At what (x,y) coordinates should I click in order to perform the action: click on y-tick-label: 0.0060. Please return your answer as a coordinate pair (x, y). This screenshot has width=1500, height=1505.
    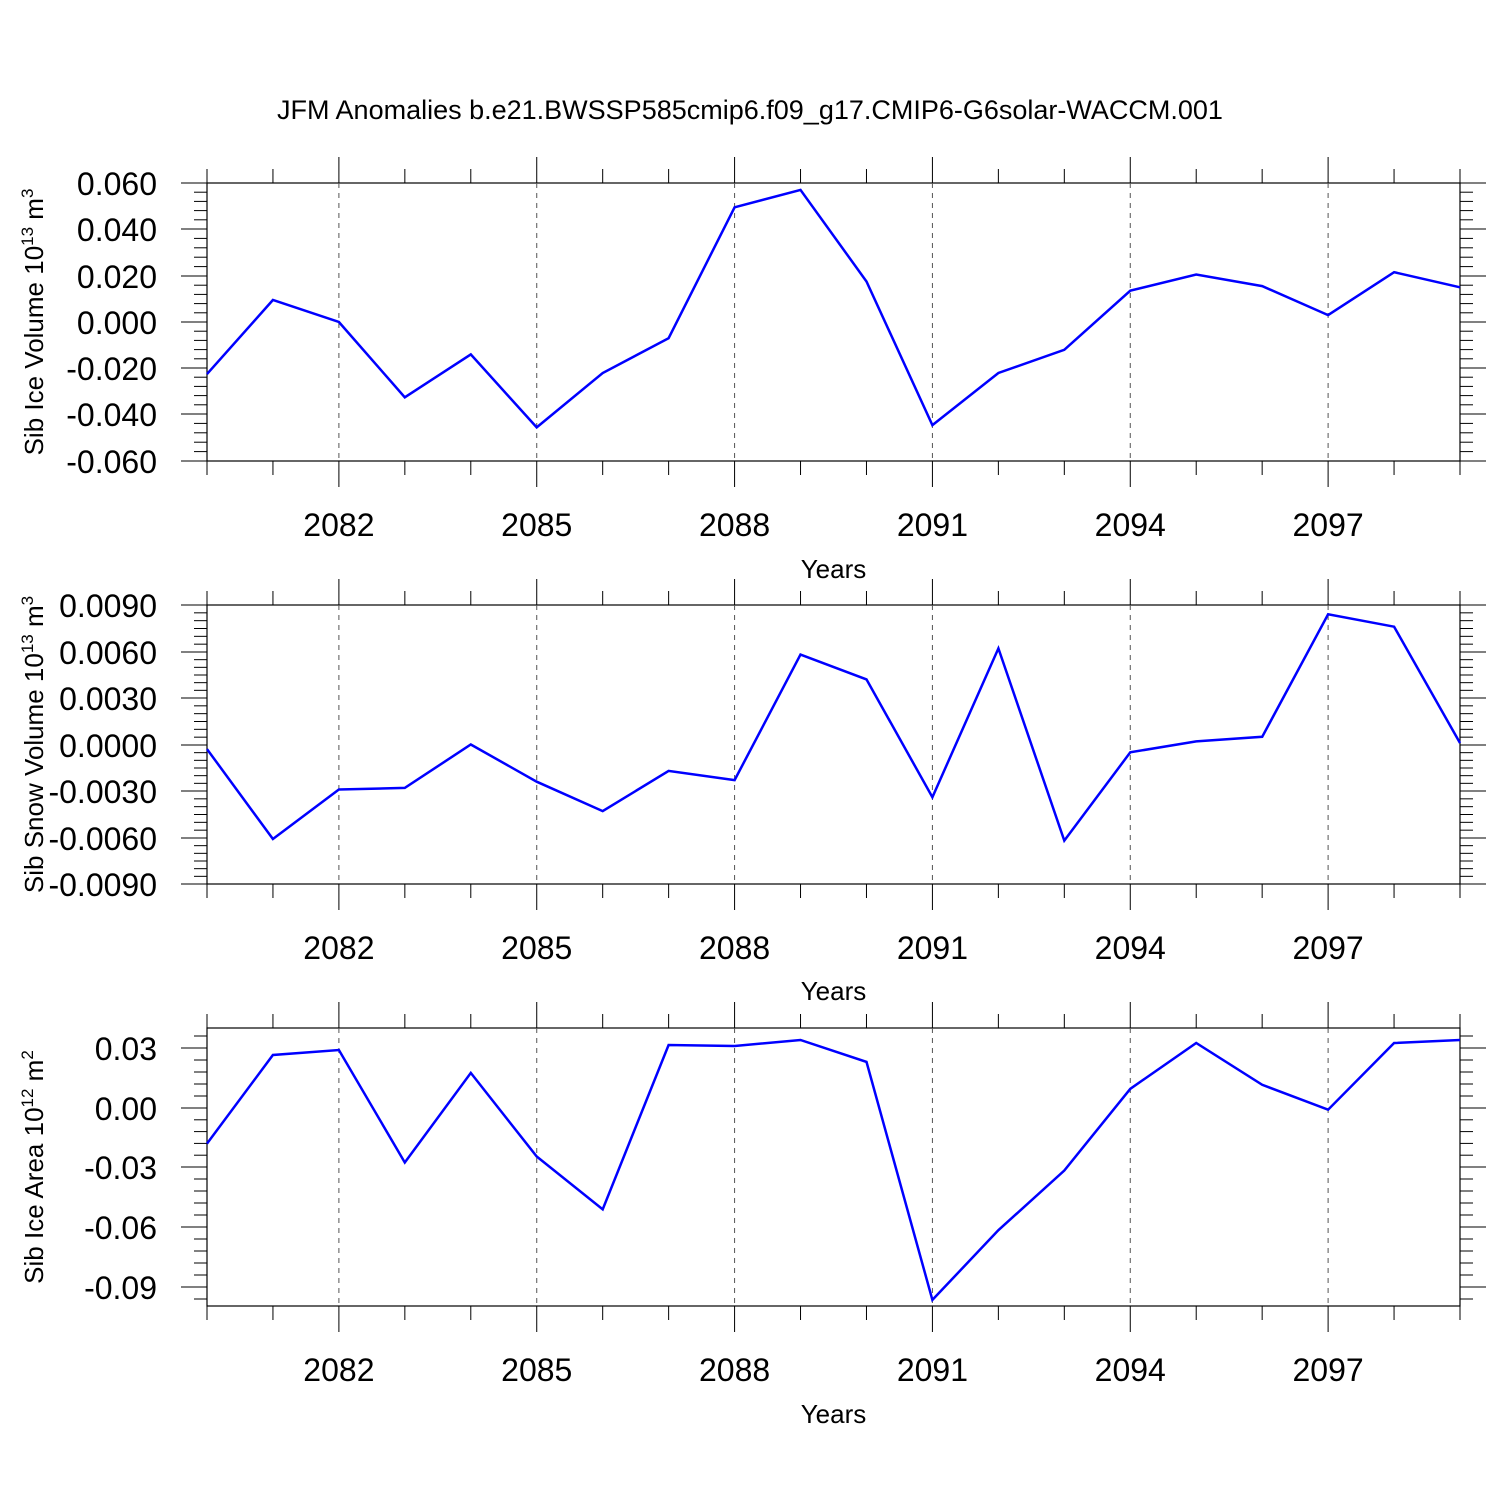
    Looking at the image, I should click on (108, 653).